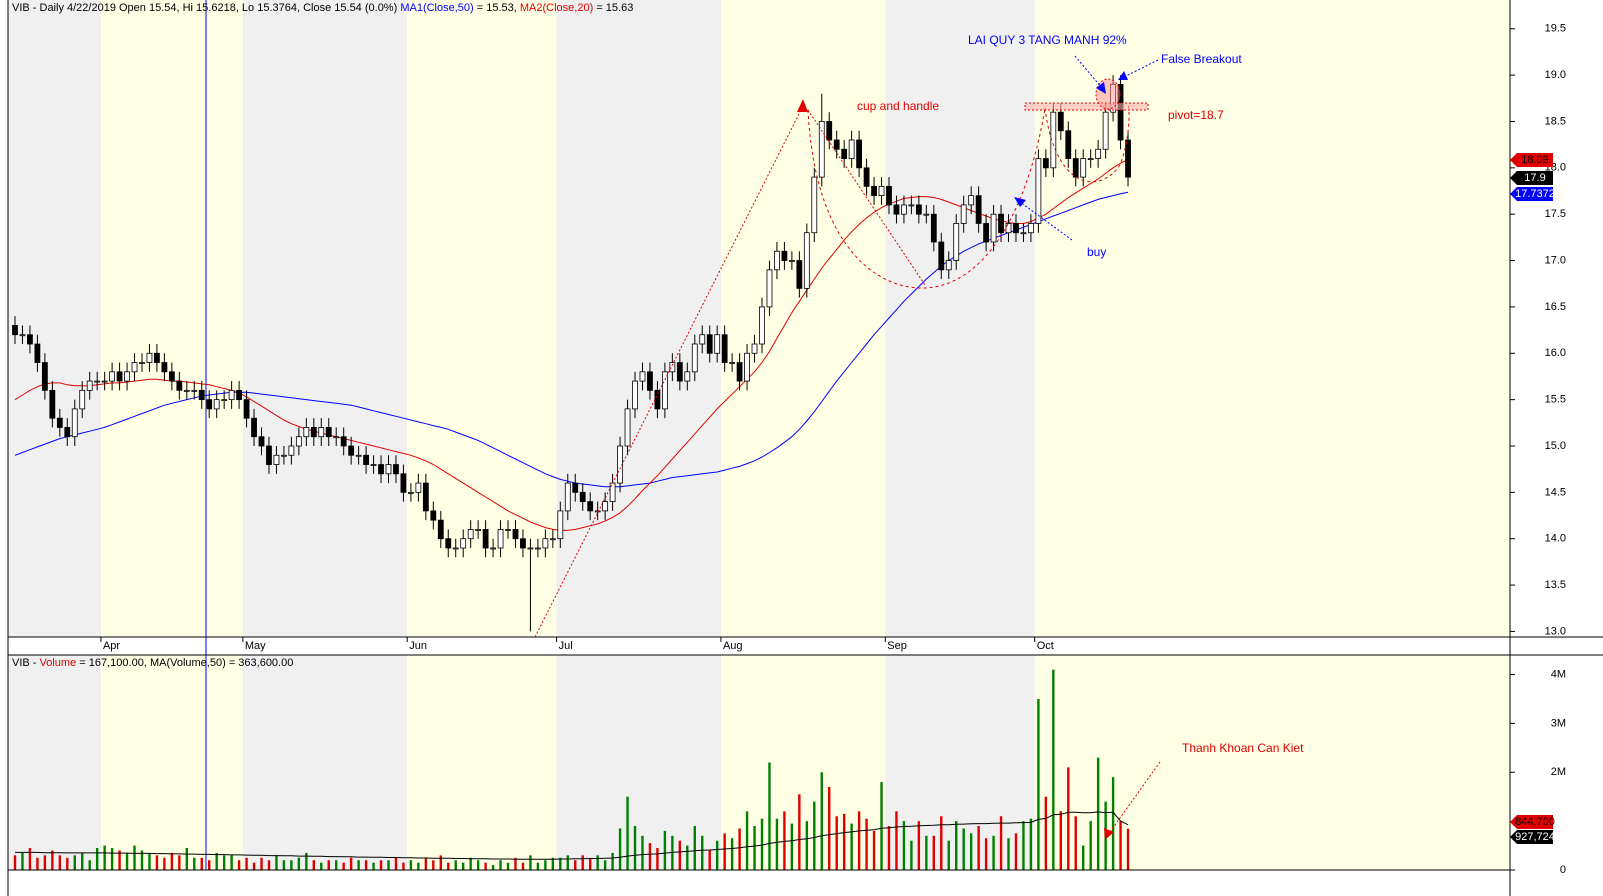  What do you see at coordinates (1555, 585) in the screenshot?
I see `y-tick-label: 13.5` at bounding box center [1555, 585].